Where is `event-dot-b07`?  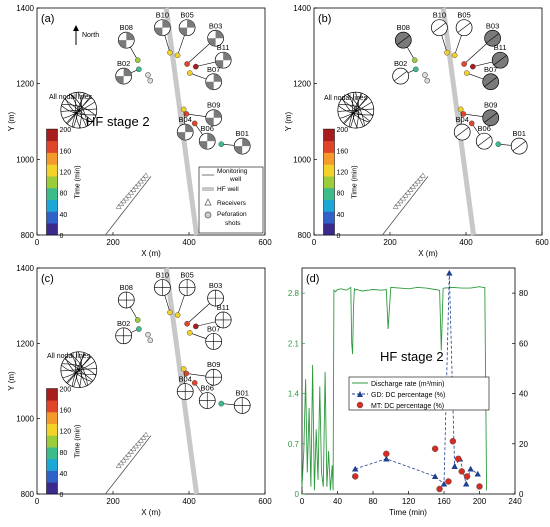
event-dot-b07 is located at coordinates (466, 73).